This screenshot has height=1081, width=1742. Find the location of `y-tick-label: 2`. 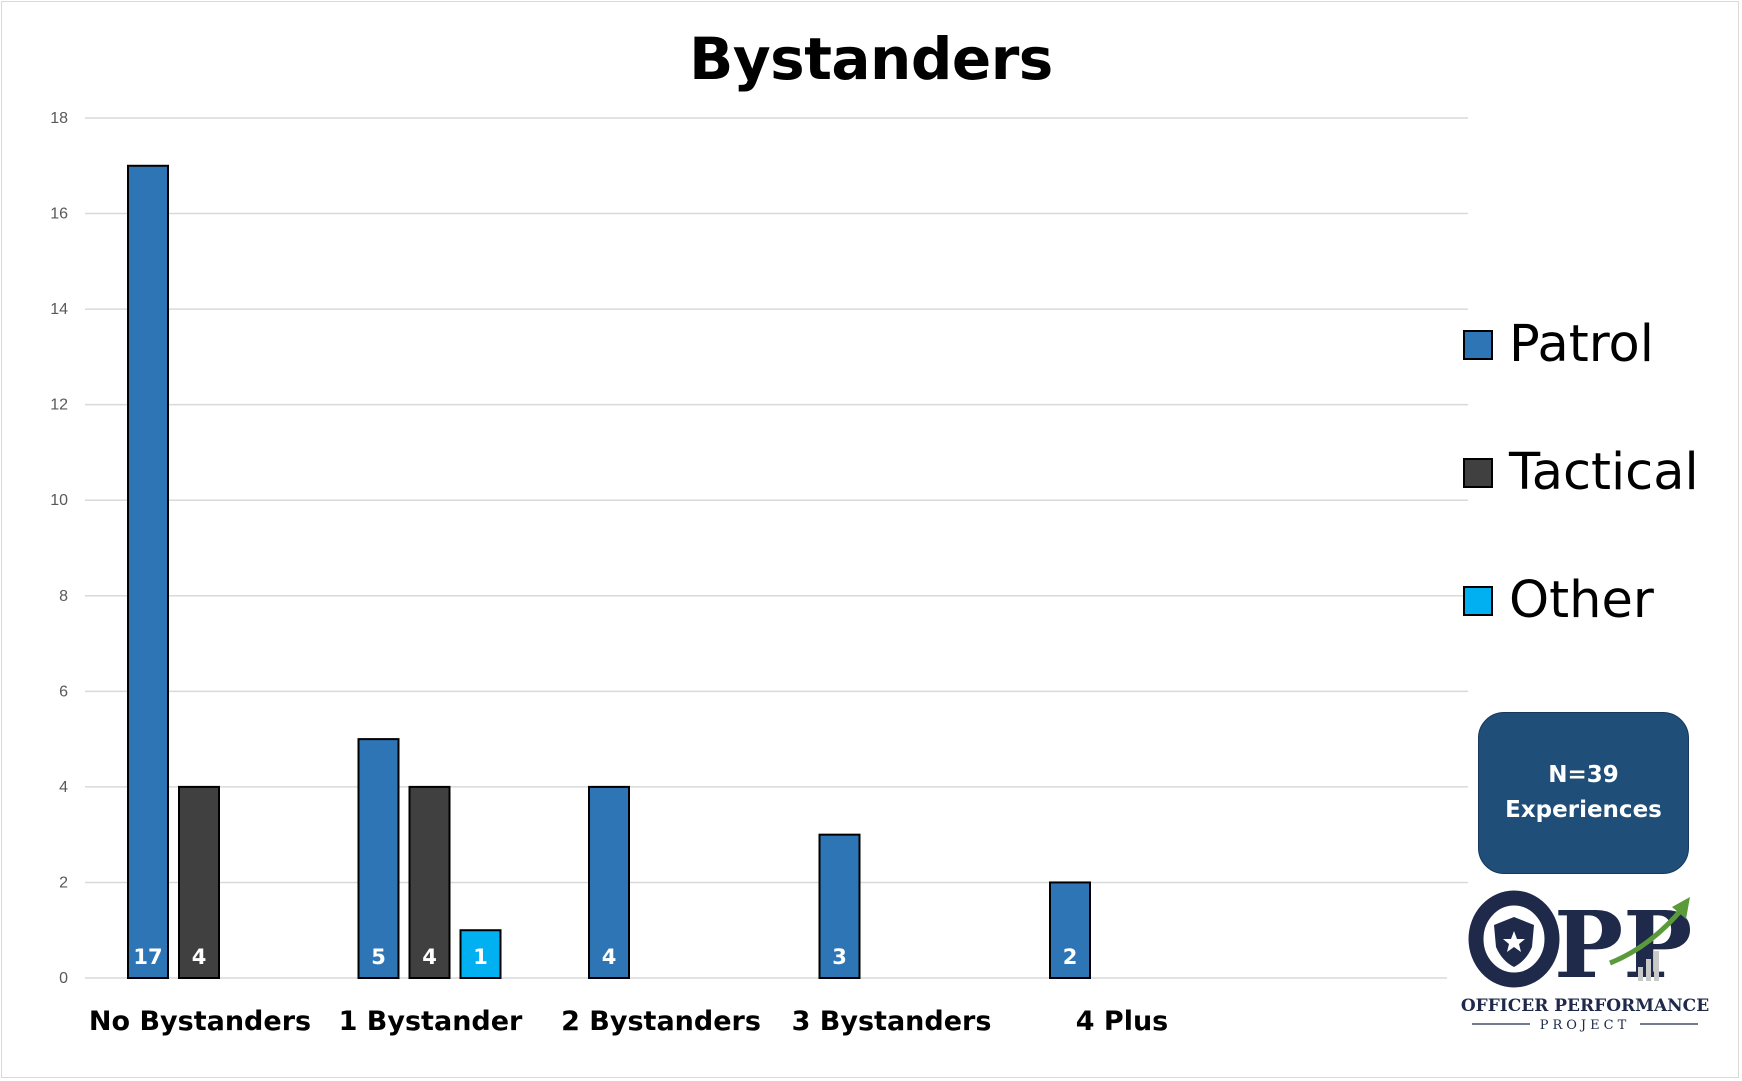

y-tick-label: 2 is located at coordinates (63, 882).